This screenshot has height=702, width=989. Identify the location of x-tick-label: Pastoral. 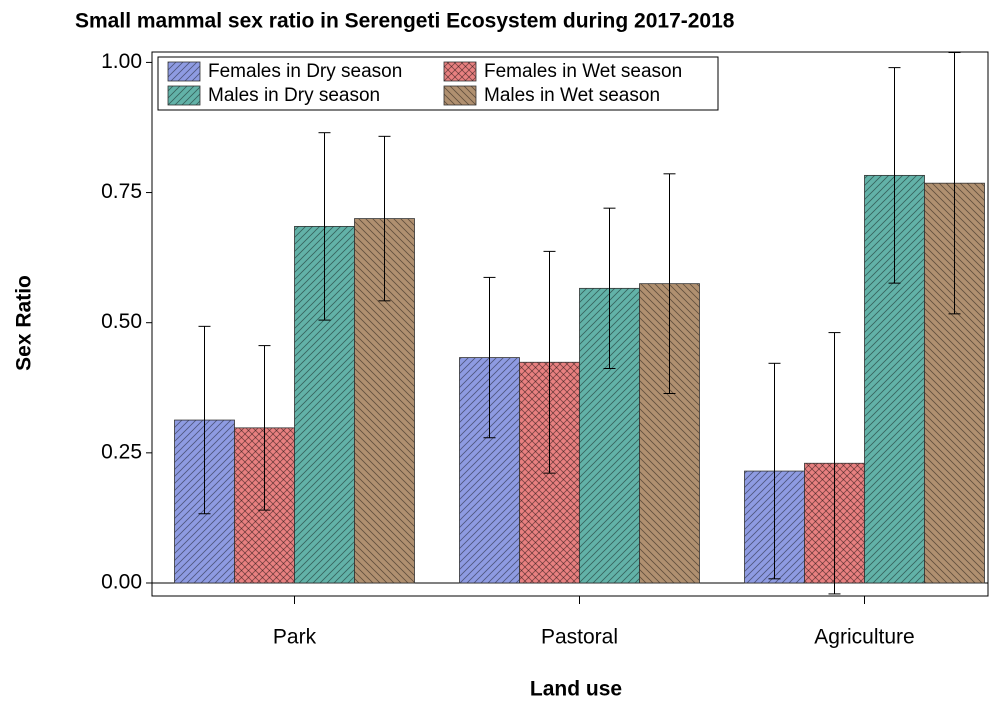
(579, 637).